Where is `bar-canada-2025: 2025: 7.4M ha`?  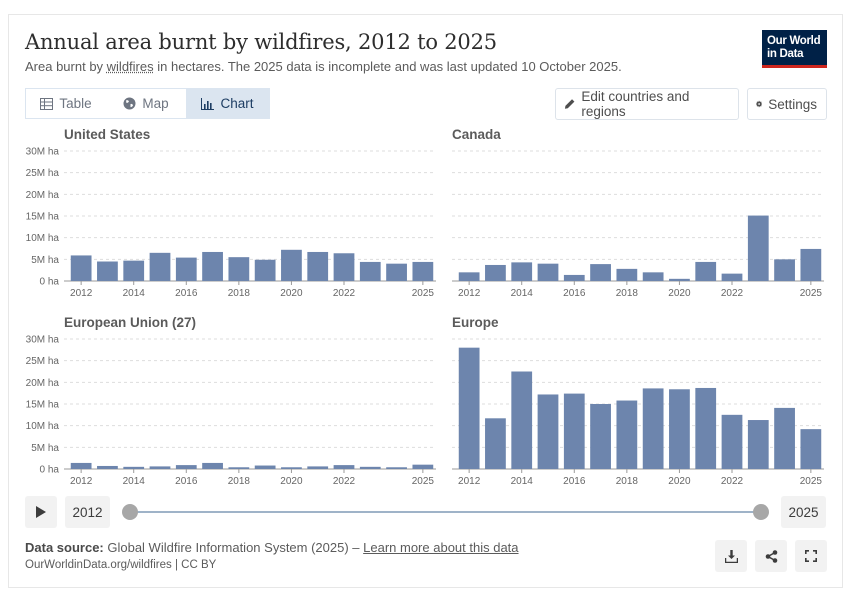
bar-canada-2025: 2025: 7.4M ha is located at coordinates (811, 264).